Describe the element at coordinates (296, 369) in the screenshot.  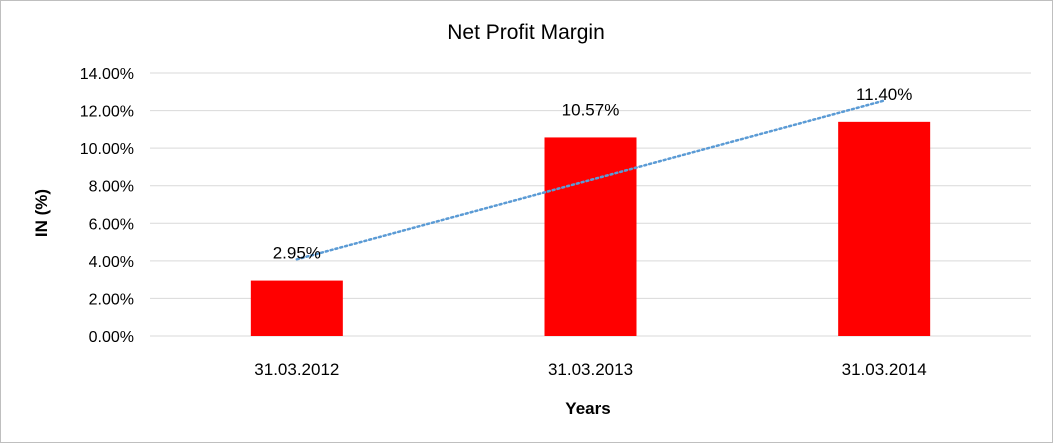
I see `x-tick-label: 31.03.2012` at that location.